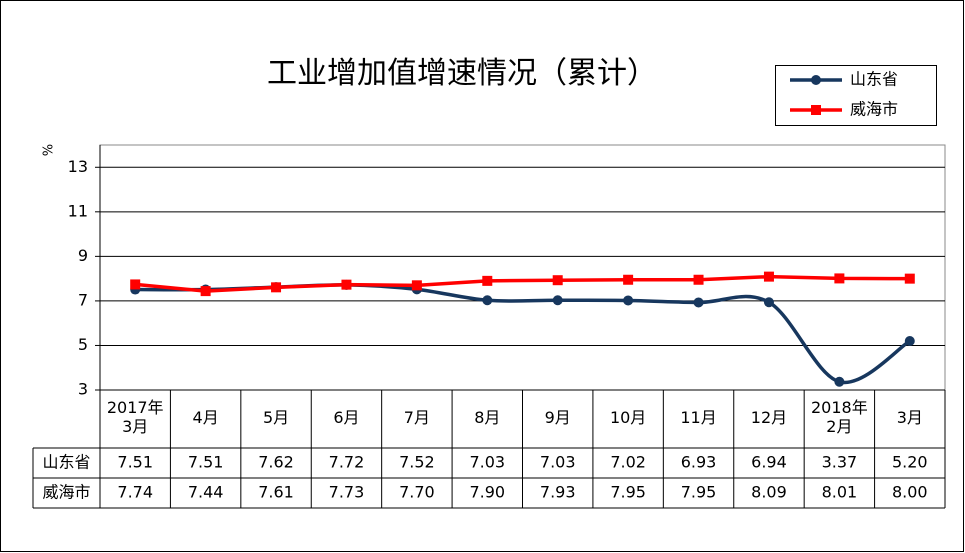 Image resolution: width=965 pixels, height=553 pixels. I want to click on x-tick-label: 3月, so click(909, 417).